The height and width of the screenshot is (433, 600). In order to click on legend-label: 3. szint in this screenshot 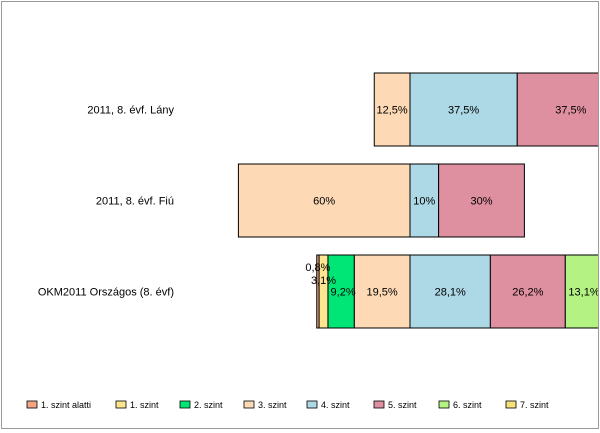, I will do `click(272, 405)`.